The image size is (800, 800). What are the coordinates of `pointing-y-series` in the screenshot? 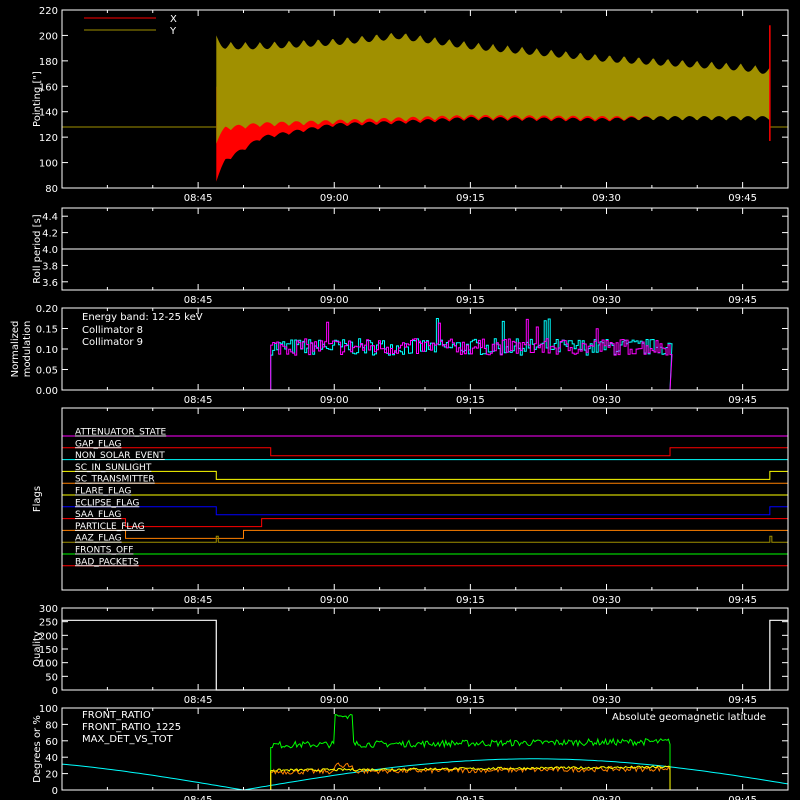 It's located at (493, 88).